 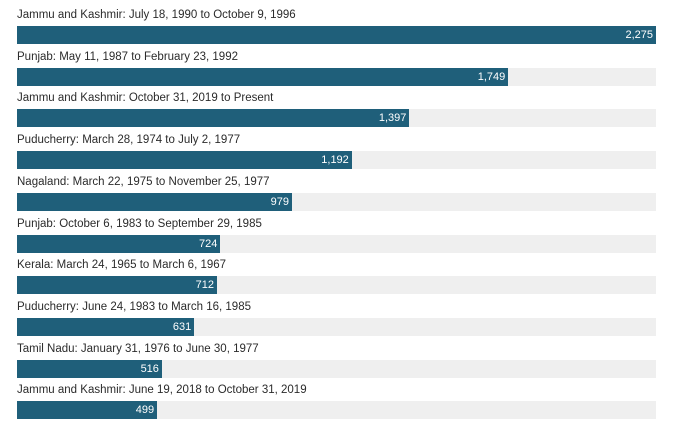 I want to click on bar: 1,397, so click(x=213, y=118).